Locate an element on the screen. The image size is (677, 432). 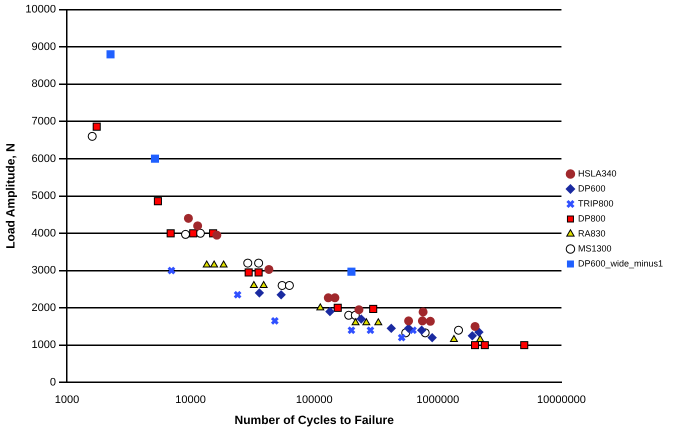
y-tick-label: 0 is located at coordinates (53, 382).